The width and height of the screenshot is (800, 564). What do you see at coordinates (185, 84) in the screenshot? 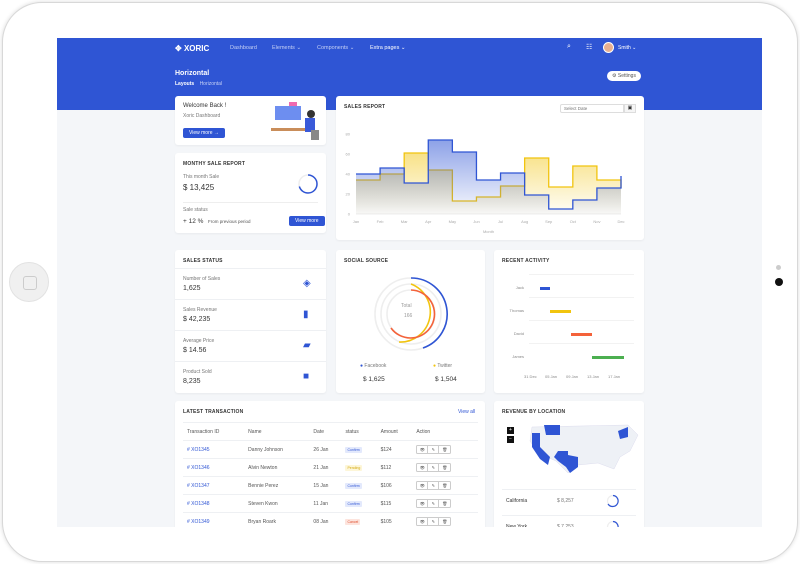
I see `breadcrumb-layouts: Layouts` at bounding box center [185, 84].